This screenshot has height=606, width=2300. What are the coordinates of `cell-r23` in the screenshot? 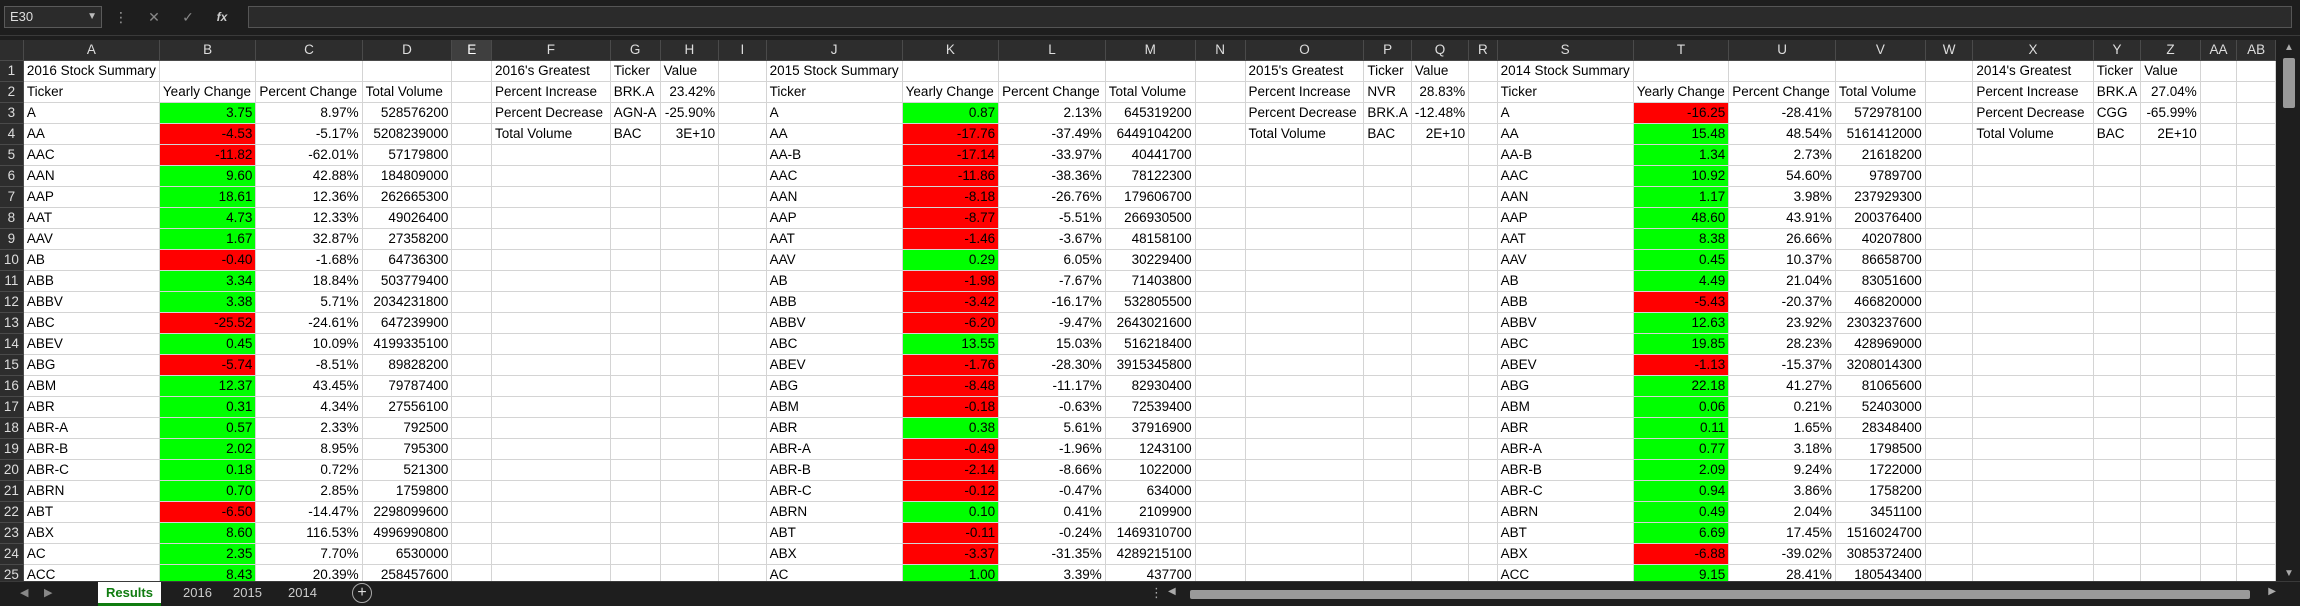 It's located at (1483, 533).